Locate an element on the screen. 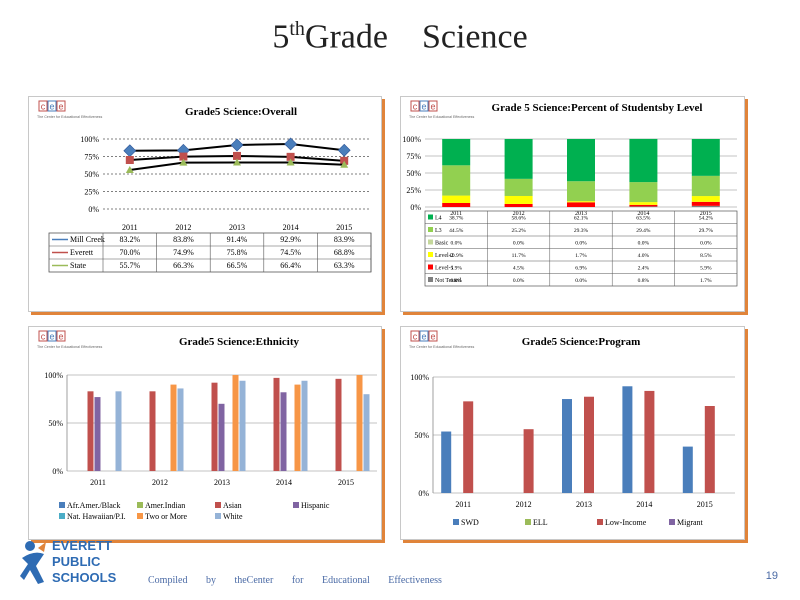 Image resolution: width=800 pixels, height=600 pixels. y-tick-label: 75% is located at coordinates (91, 157).